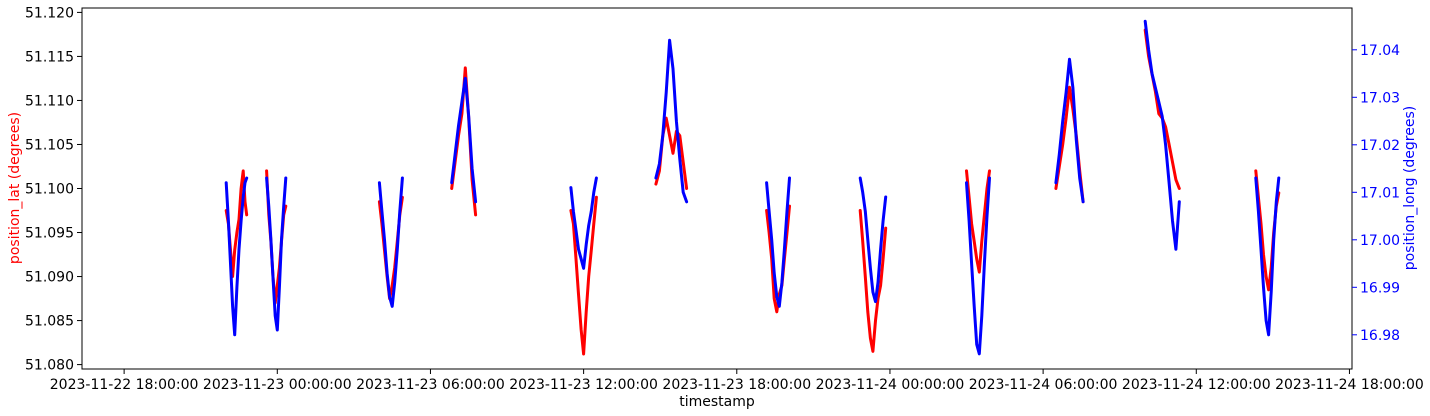 This screenshot has height=416, width=1430. I want to click on y-right-tick-label: 17.02, so click(1380, 146).